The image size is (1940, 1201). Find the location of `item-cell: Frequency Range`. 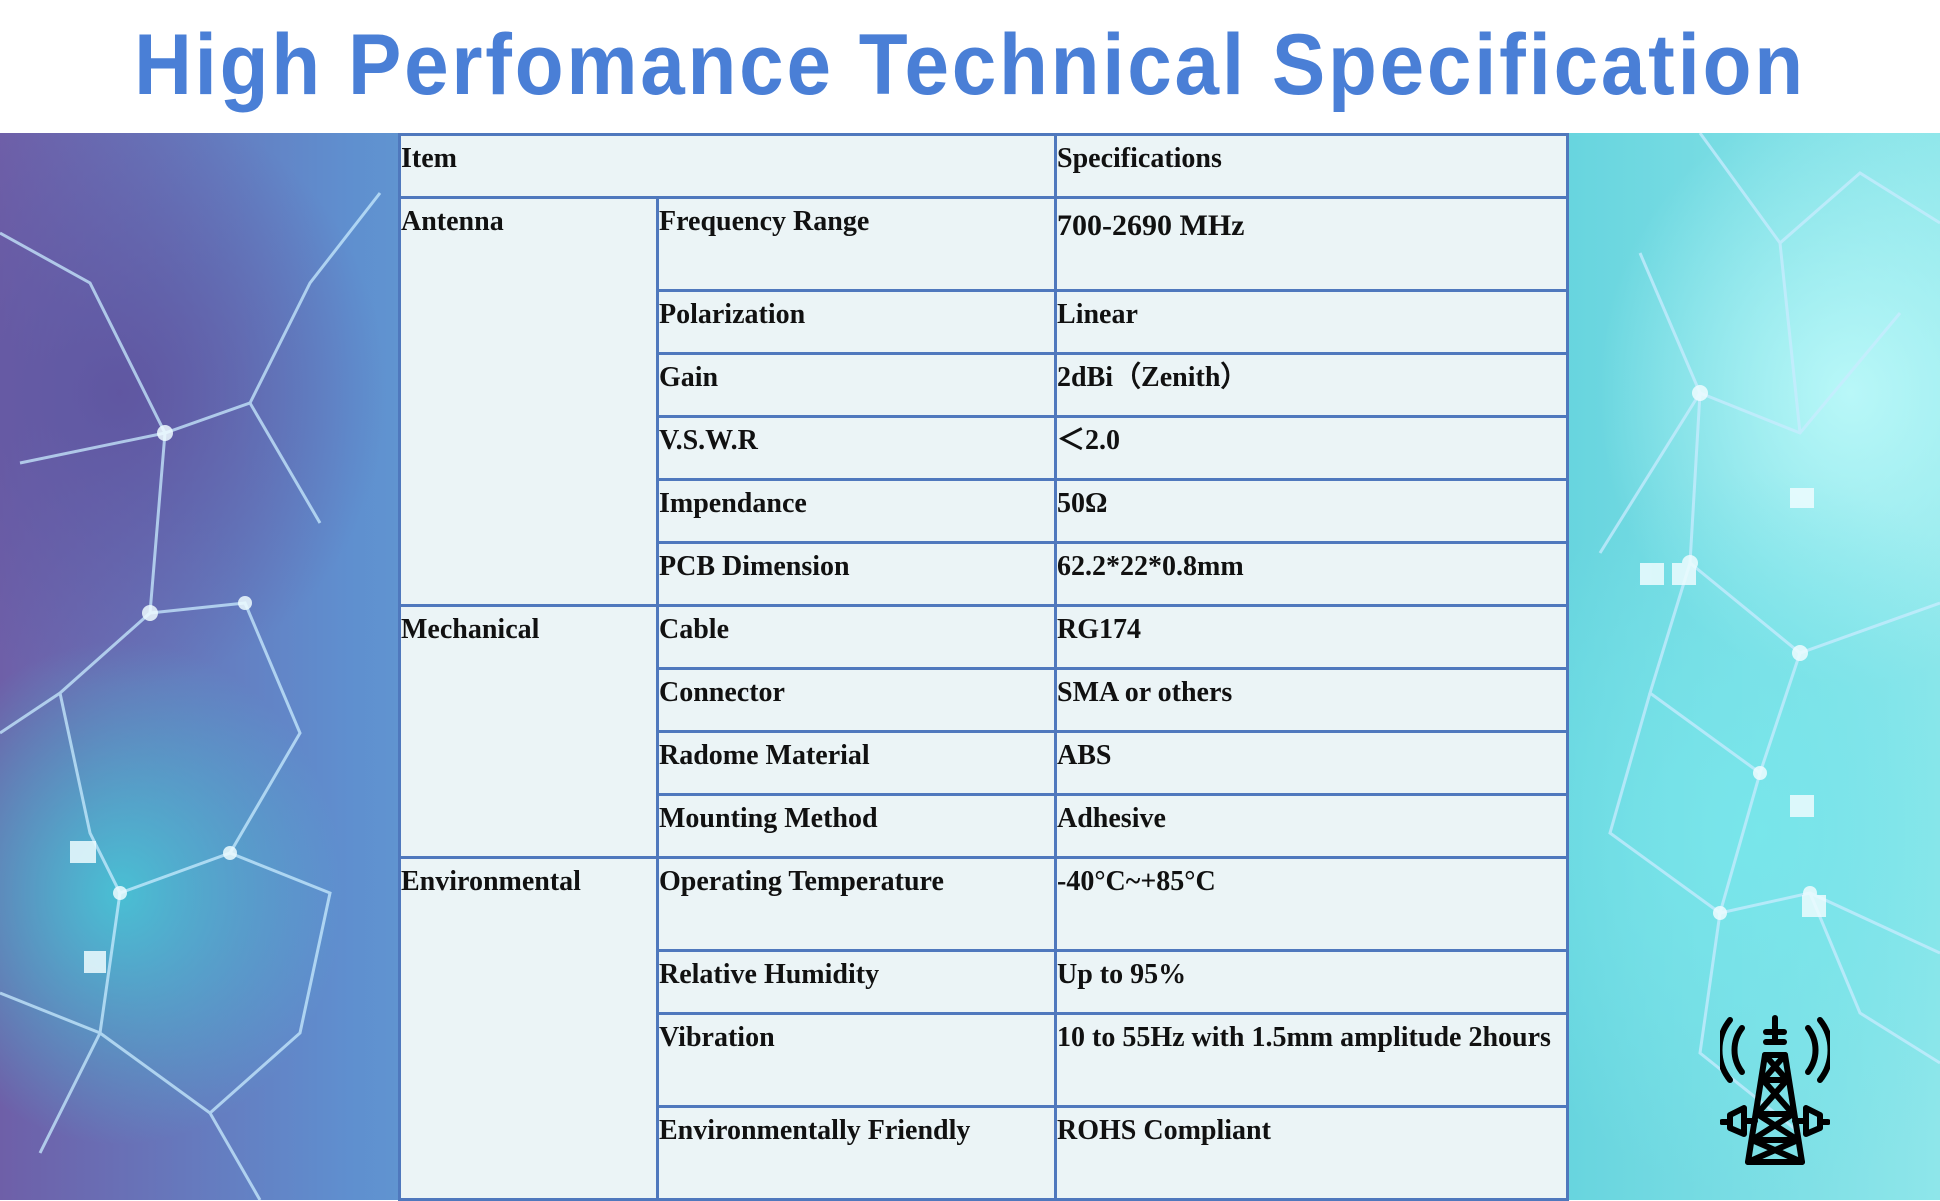

item-cell: Frequency Range is located at coordinates (856, 244).